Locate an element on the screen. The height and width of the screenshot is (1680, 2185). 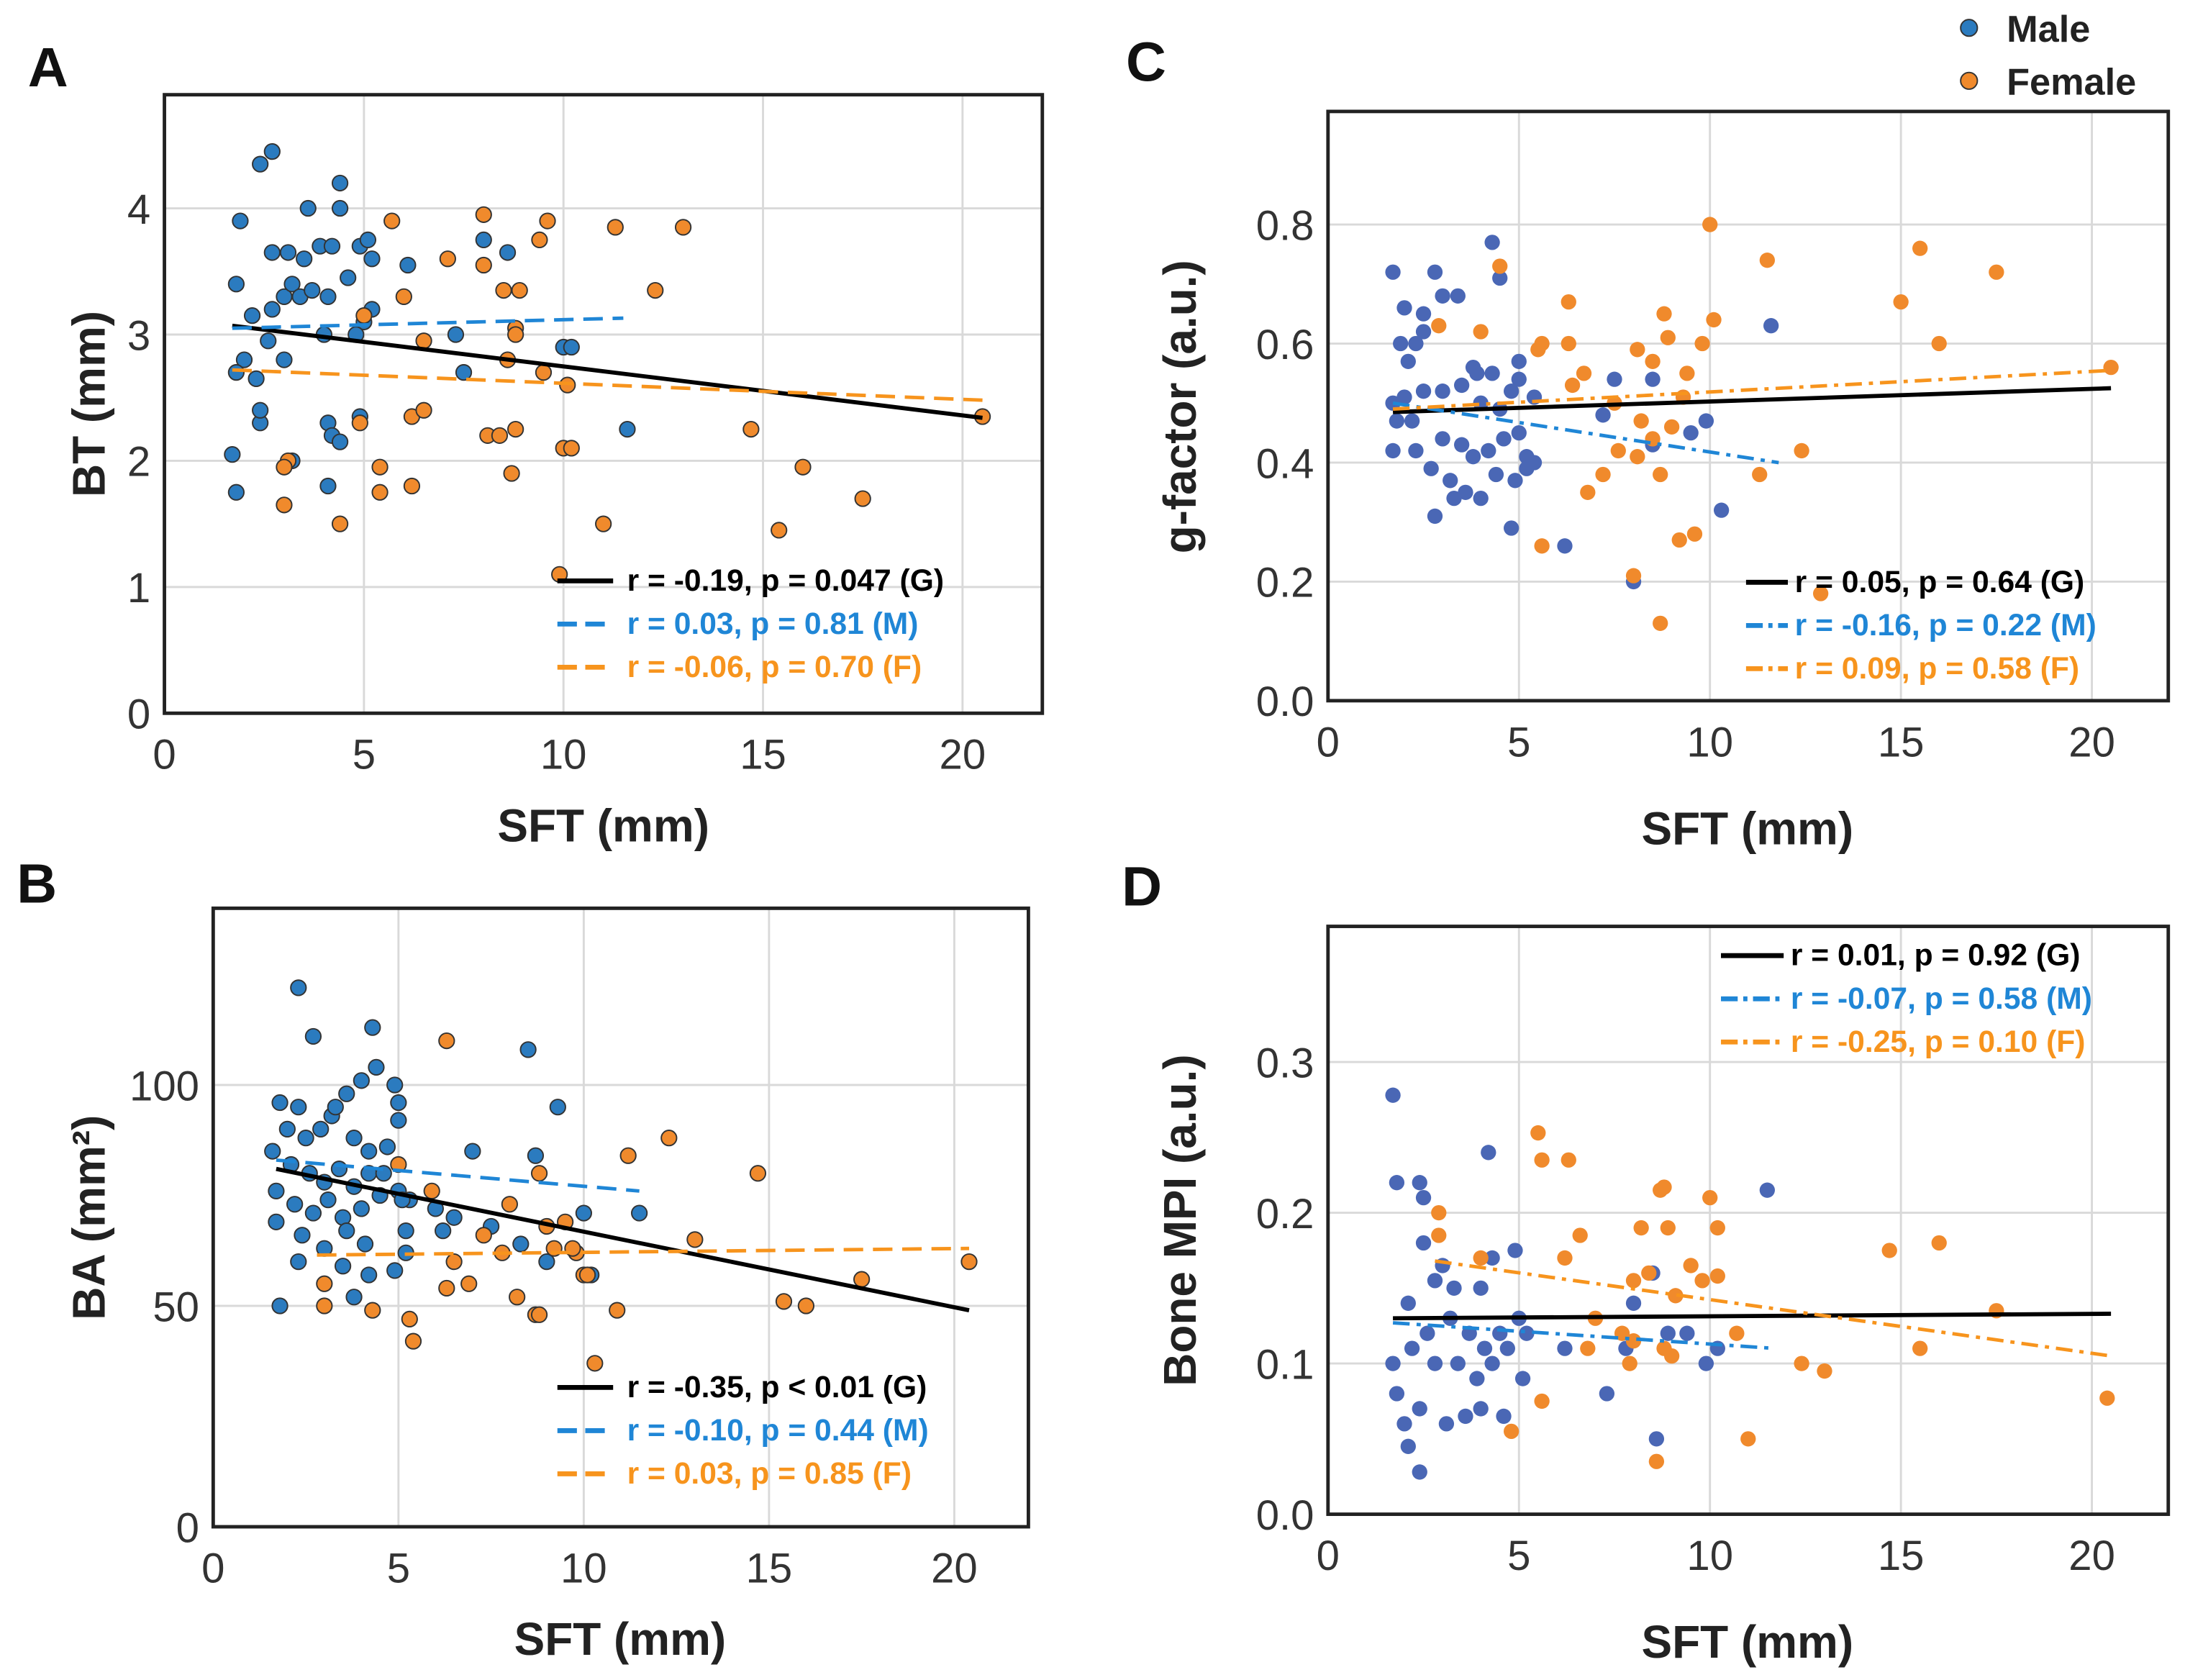
axes-frame is located at coordinates (1748, 1221).